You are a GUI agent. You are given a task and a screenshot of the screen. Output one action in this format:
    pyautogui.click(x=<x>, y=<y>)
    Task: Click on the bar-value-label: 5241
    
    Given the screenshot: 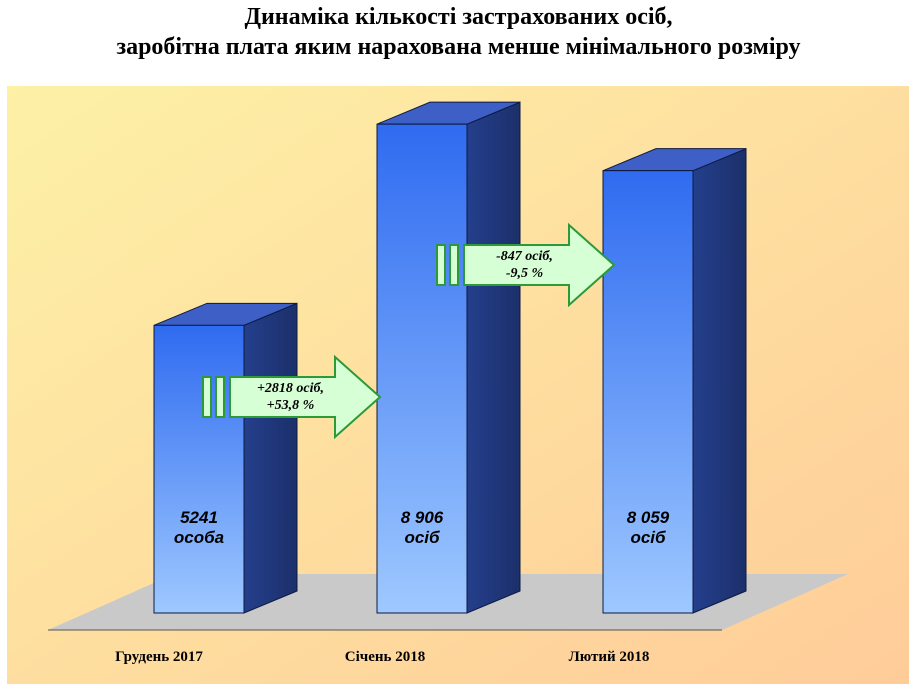 What is the action you would take?
    pyautogui.click(x=199, y=517)
    